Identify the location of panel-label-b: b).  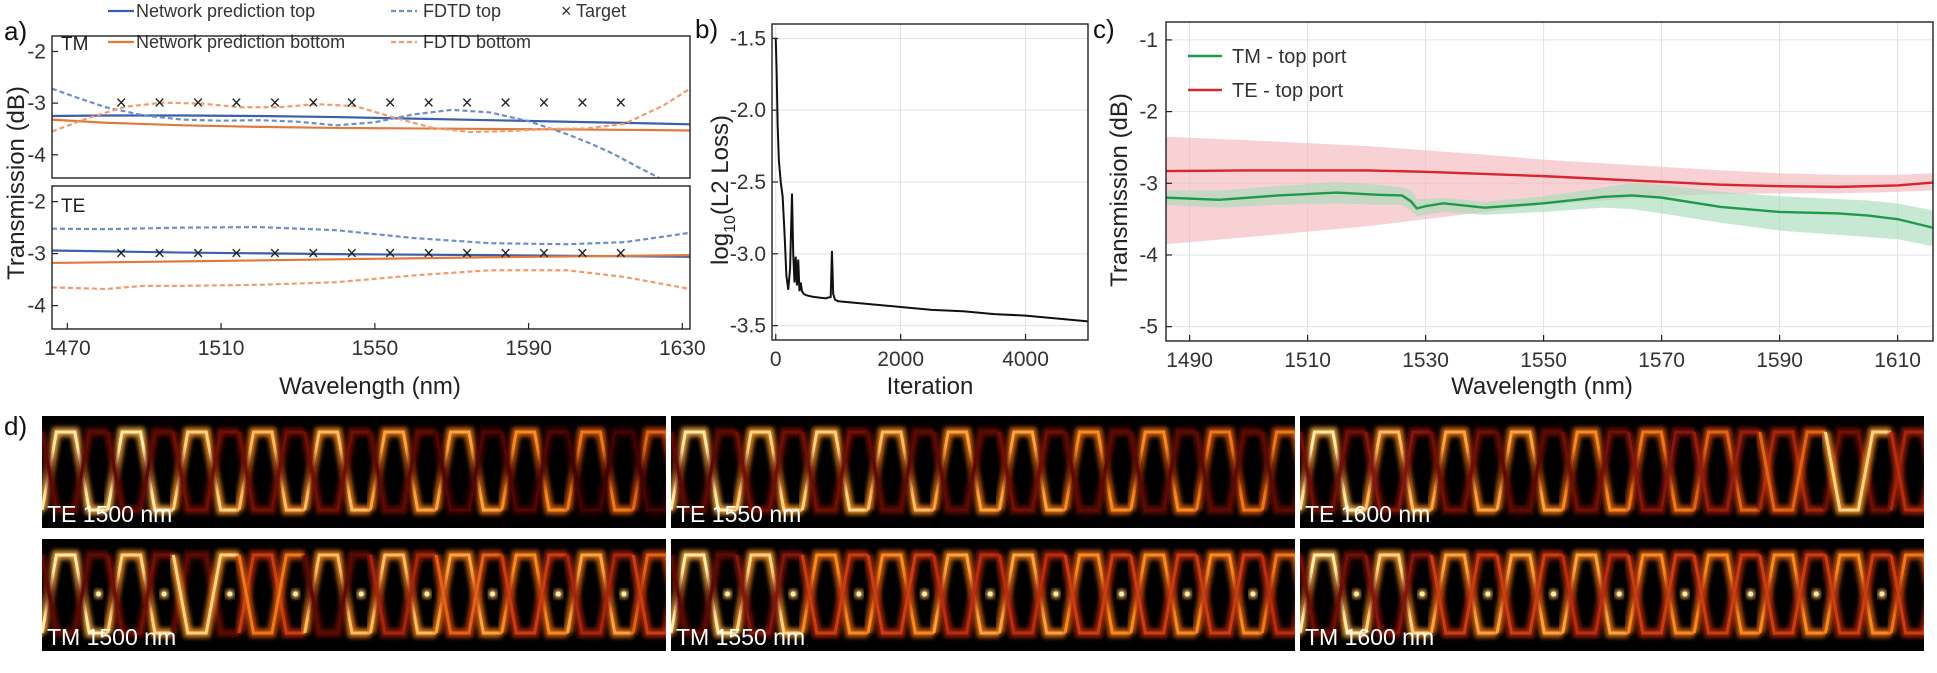
(706, 29).